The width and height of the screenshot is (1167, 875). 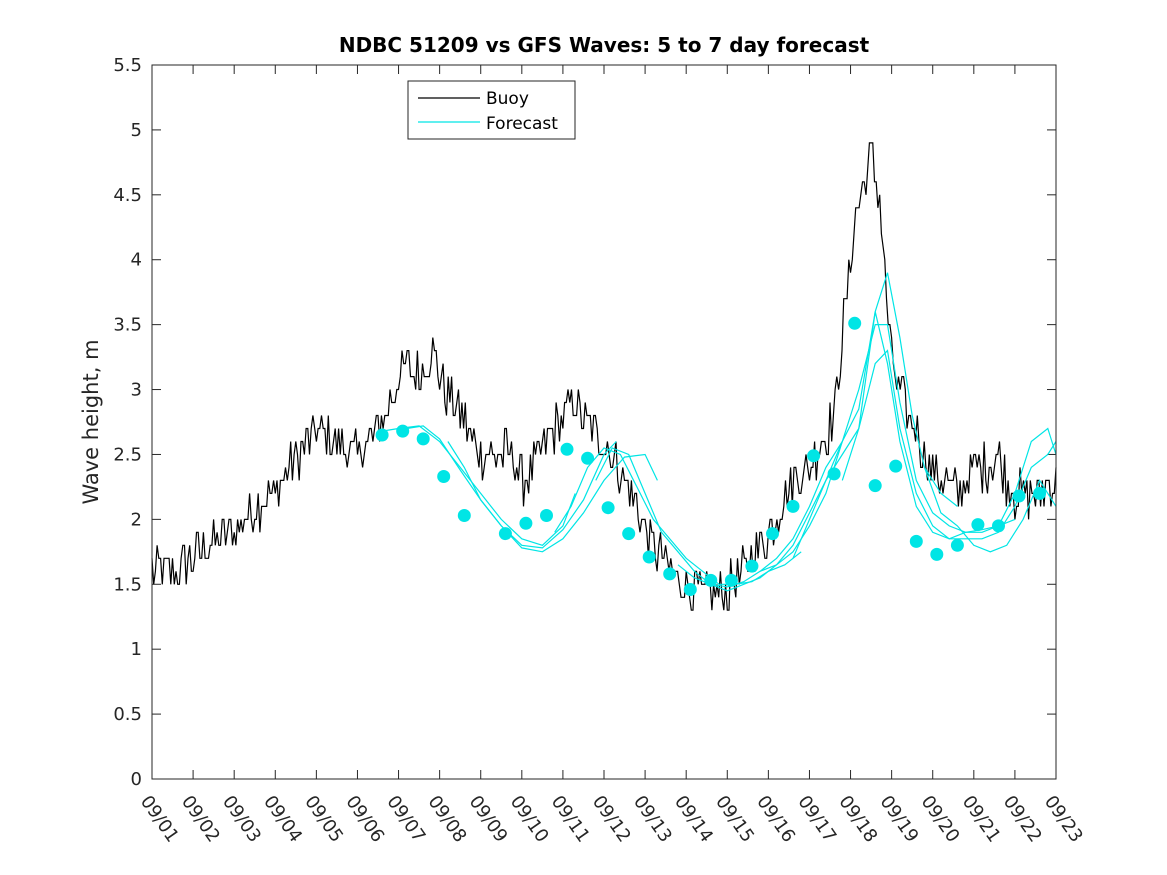 I want to click on legend-label-buoy: Buoy, so click(x=507, y=99).